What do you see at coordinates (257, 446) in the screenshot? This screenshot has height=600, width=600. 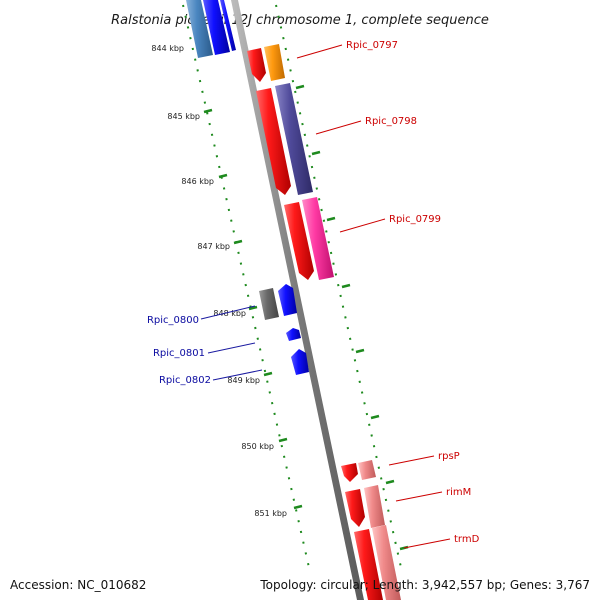 I see `tick-label: 850 kbp` at bounding box center [257, 446].